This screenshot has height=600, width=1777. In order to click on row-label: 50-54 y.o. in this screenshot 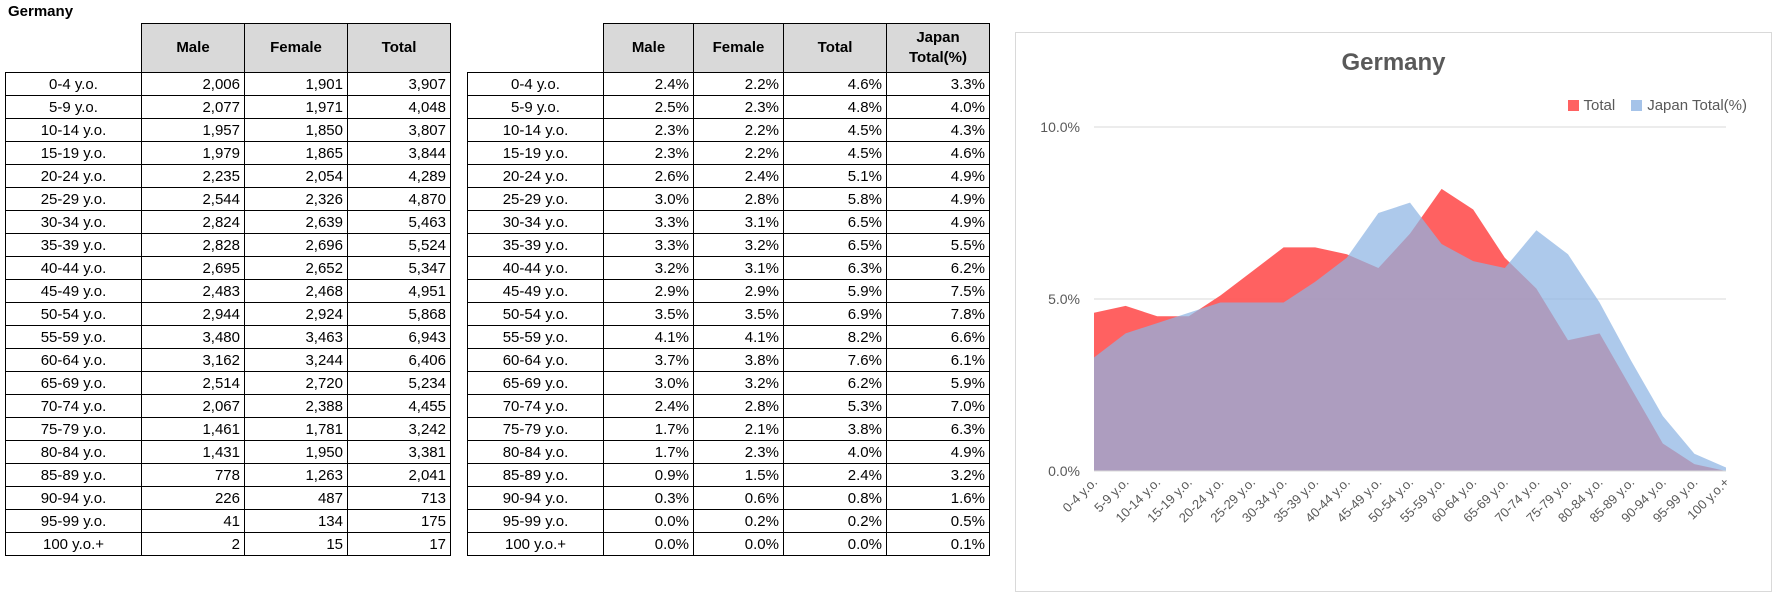, I will do `click(73, 314)`.